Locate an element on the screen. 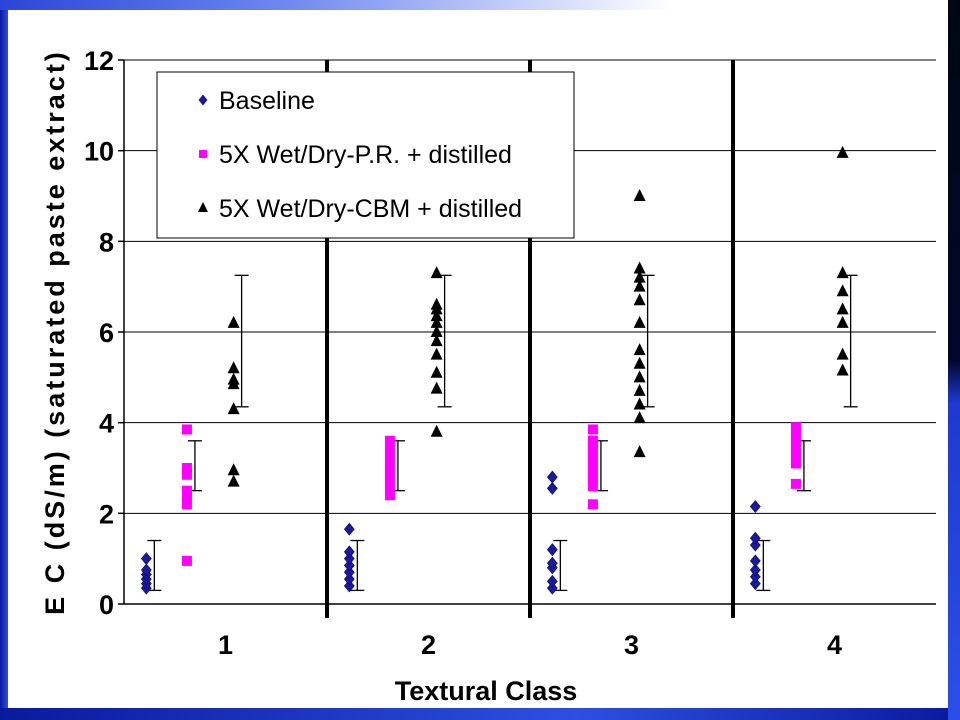  legend-label: 5X Wet/Dry-P.R. + distilled is located at coordinates (365, 155).